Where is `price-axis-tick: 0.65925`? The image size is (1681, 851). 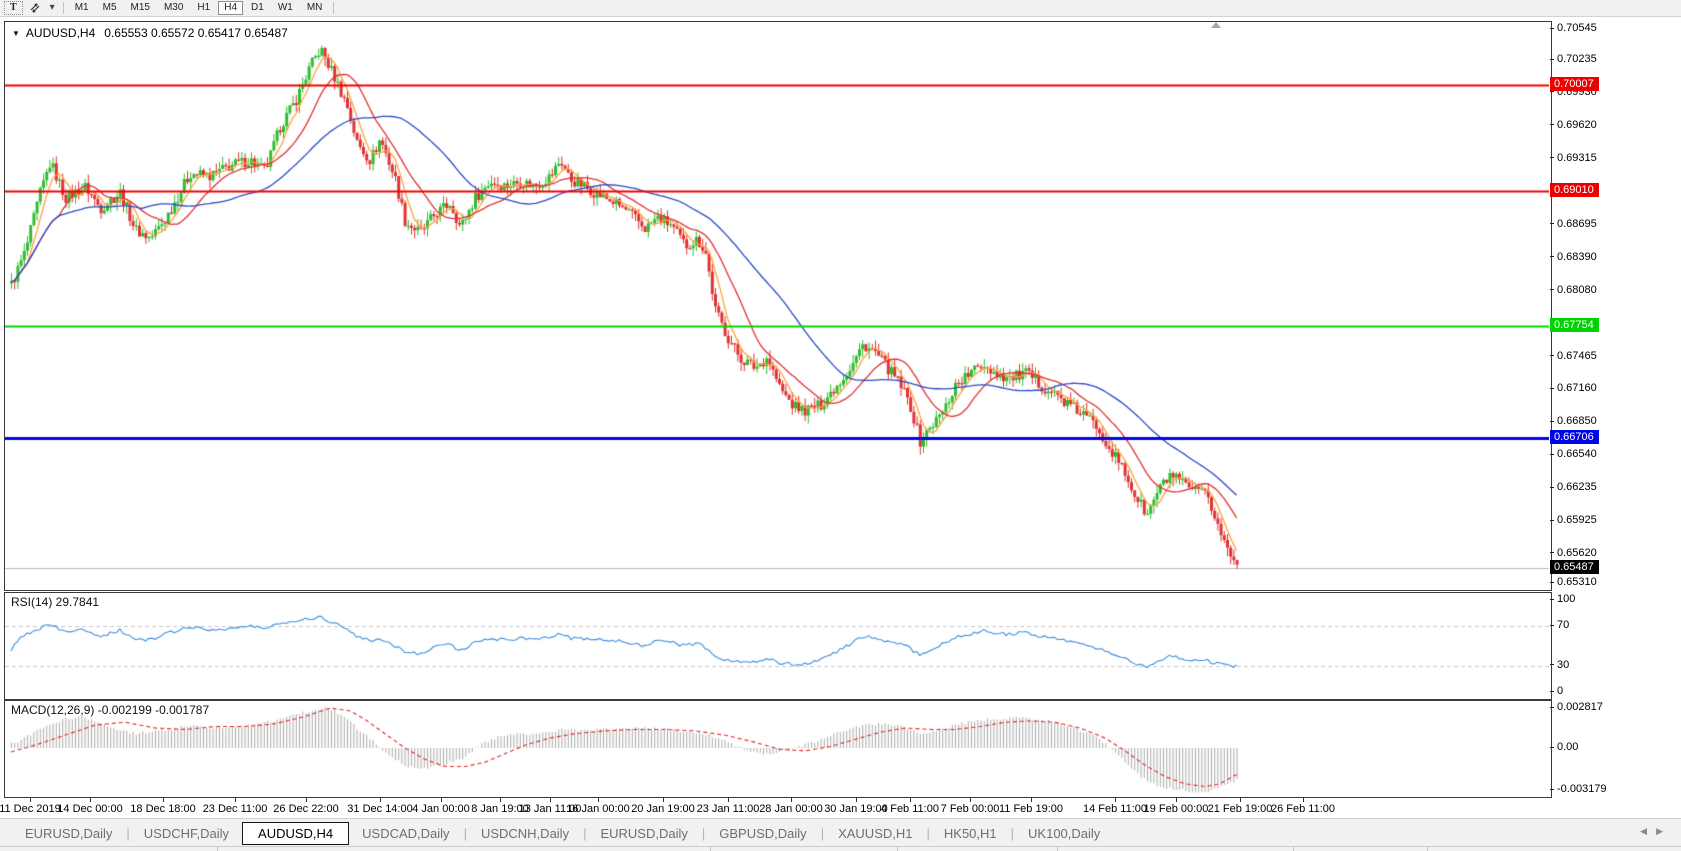 price-axis-tick: 0.65925 is located at coordinates (1573, 520).